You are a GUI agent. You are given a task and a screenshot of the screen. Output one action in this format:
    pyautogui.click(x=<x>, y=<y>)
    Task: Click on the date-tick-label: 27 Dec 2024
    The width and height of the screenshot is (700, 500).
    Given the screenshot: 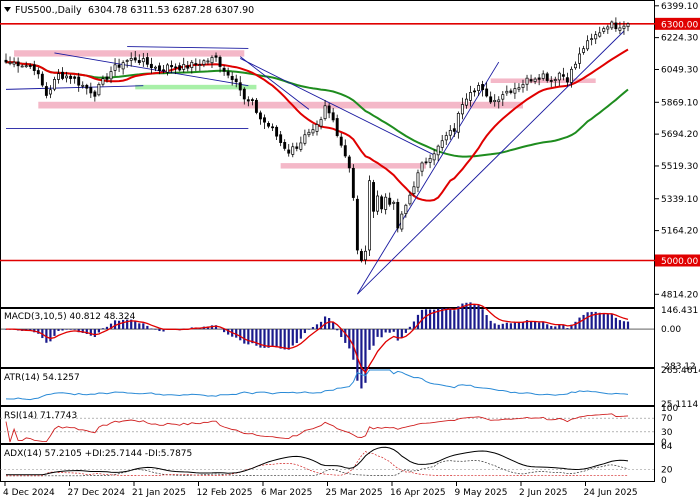 What is the action you would take?
    pyautogui.click(x=97, y=493)
    